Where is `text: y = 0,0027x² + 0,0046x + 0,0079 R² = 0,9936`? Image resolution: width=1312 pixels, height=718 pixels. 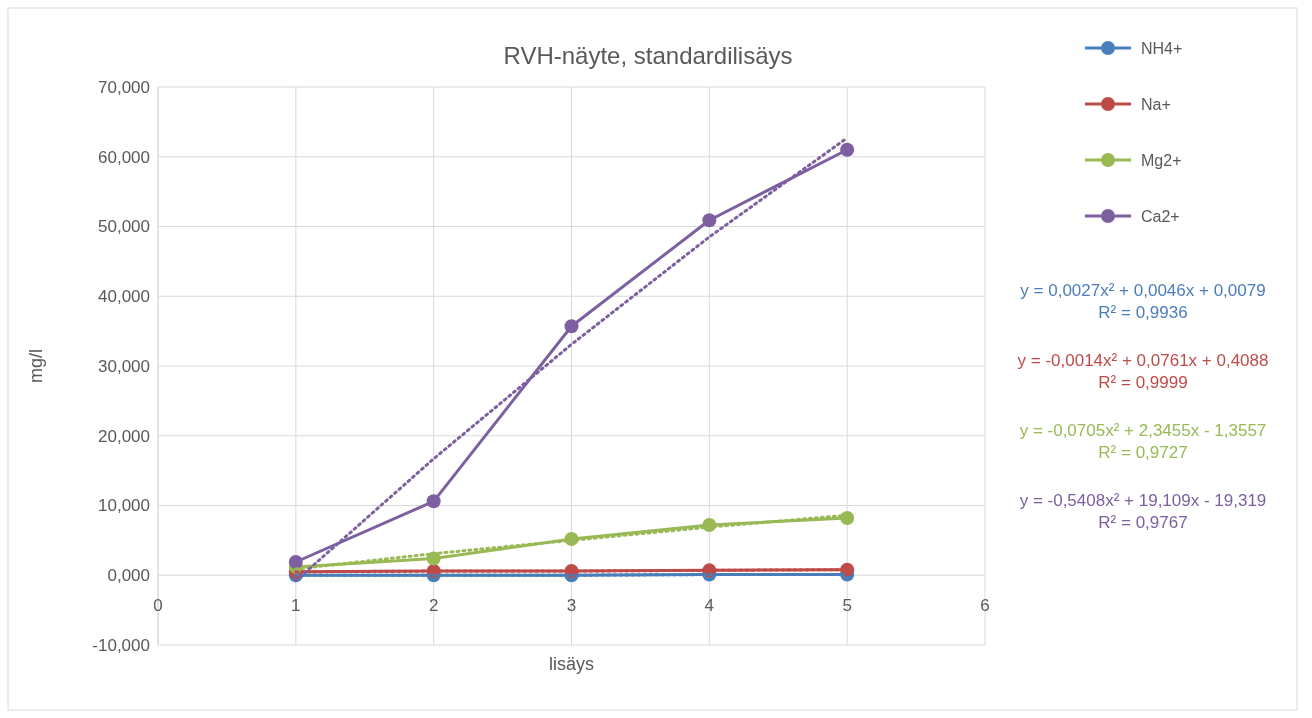
text: y = 0,0027x² + 0,0046x + 0,0079 R² = 0,9936 is located at coordinates (1143, 301).